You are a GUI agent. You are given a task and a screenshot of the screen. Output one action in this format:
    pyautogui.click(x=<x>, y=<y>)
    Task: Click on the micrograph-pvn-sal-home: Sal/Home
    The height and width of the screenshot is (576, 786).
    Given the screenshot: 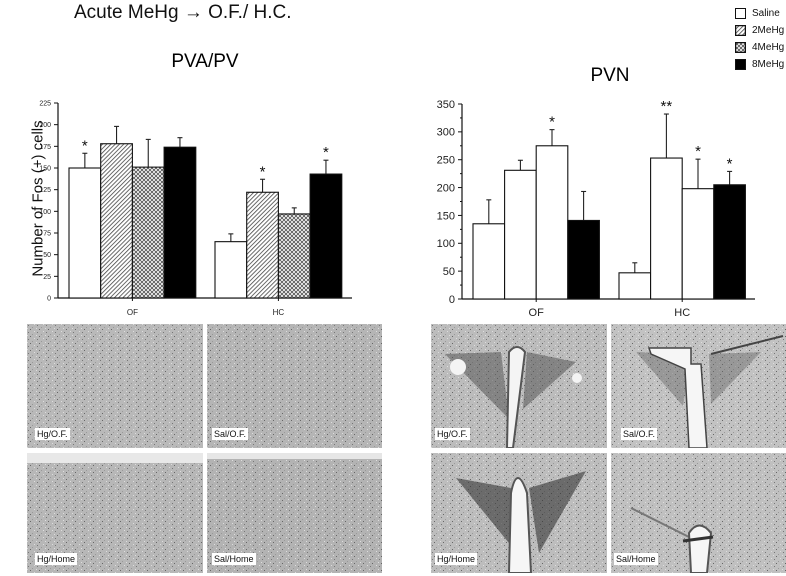 What is the action you would take?
    pyautogui.click(x=698, y=513)
    